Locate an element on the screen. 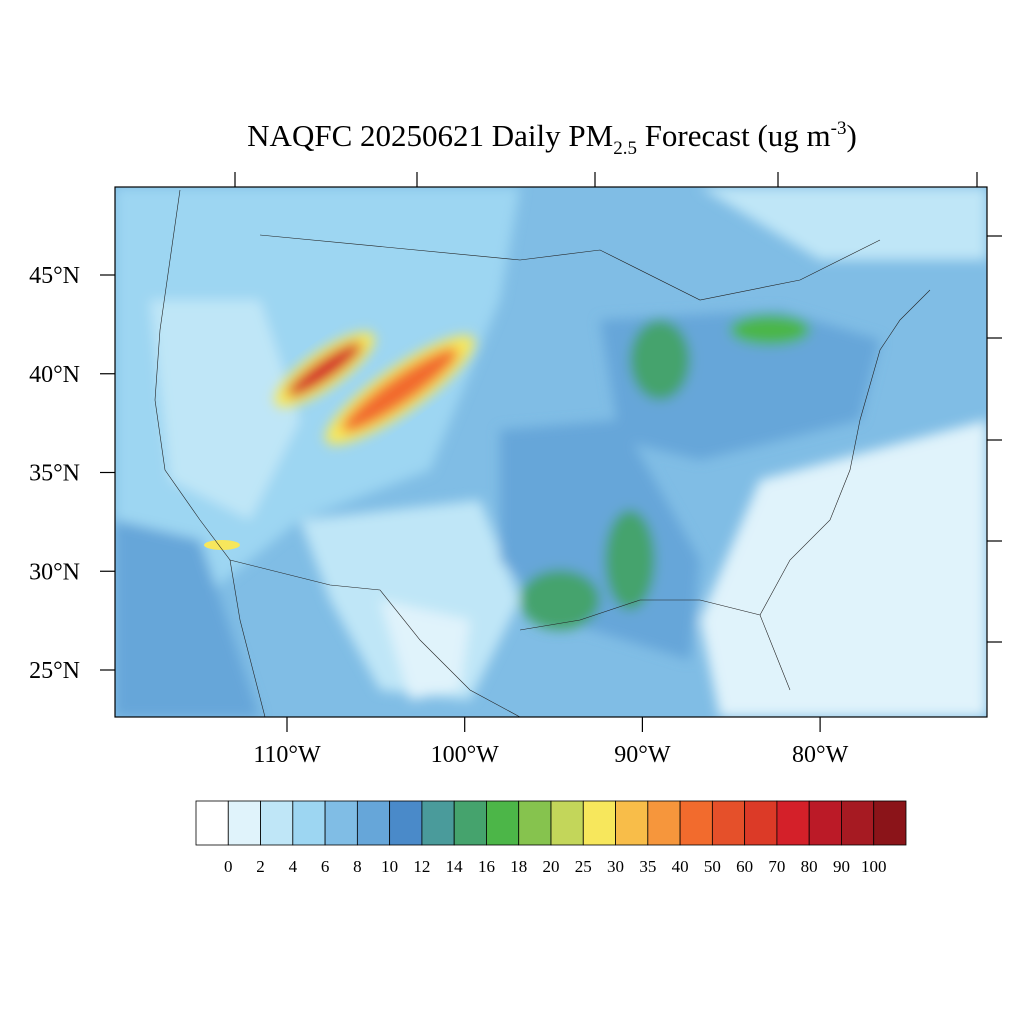 The width and height of the screenshot is (1024, 1029). colorbar-label: 0 is located at coordinates (228, 866).